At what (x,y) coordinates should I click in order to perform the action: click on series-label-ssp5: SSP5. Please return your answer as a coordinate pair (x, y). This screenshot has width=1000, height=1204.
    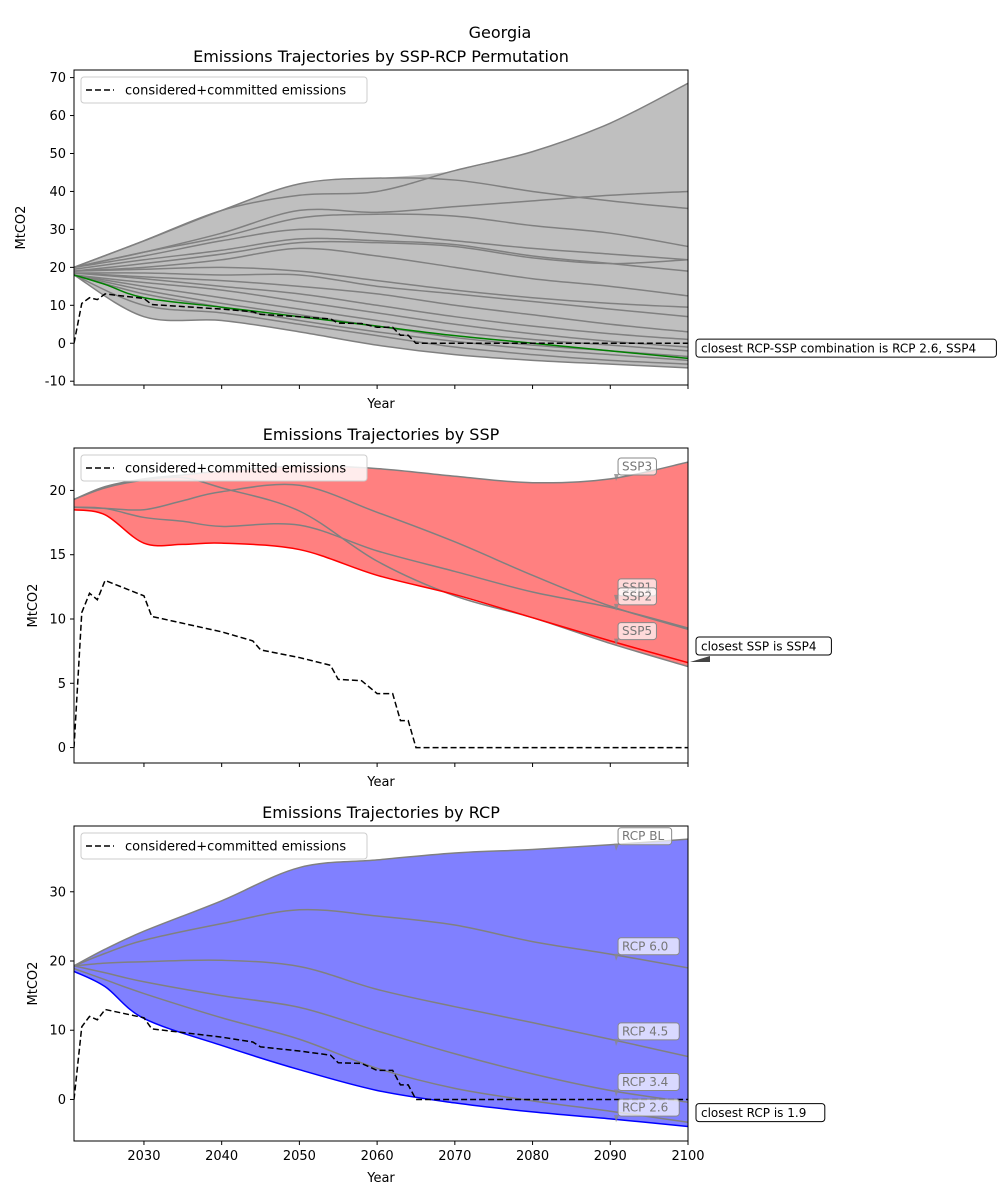
    Looking at the image, I should click on (635, 634).